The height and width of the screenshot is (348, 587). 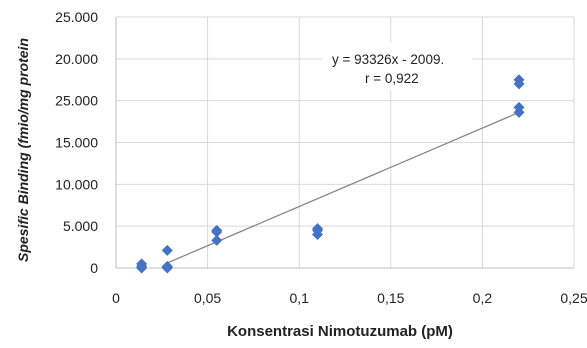 What do you see at coordinates (388, 59) in the screenshot?
I see `trendline-equation: y = 93326x - 2009.` at bounding box center [388, 59].